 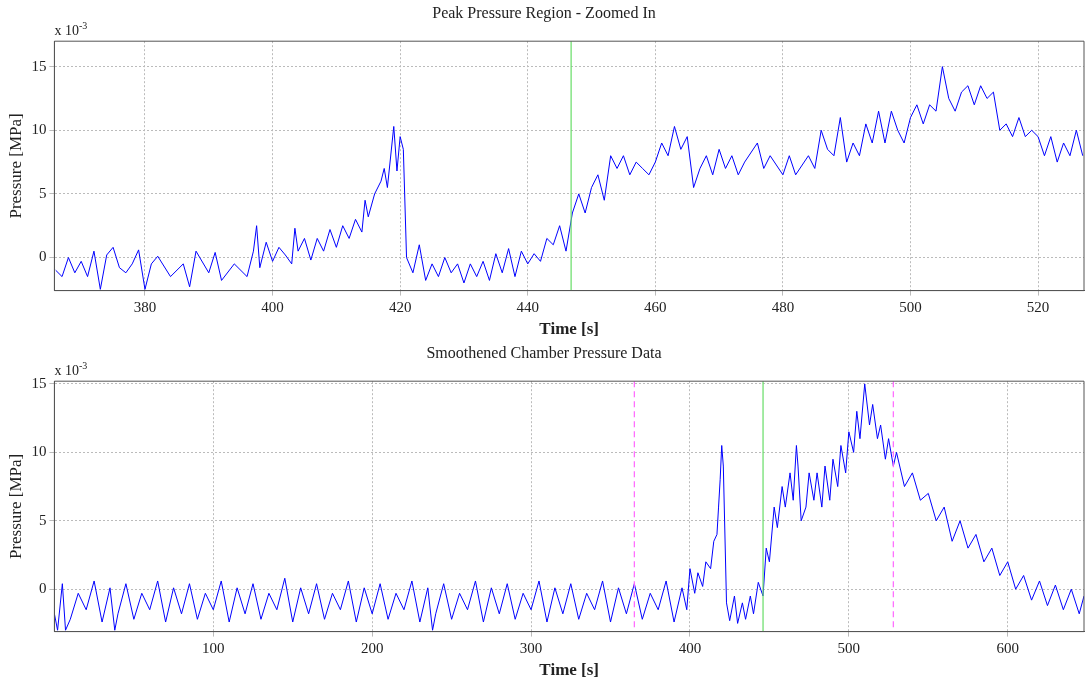 What do you see at coordinates (145, 306) in the screenshot?
I see `x-tick-label: 380` at bounding box center [145, 306].